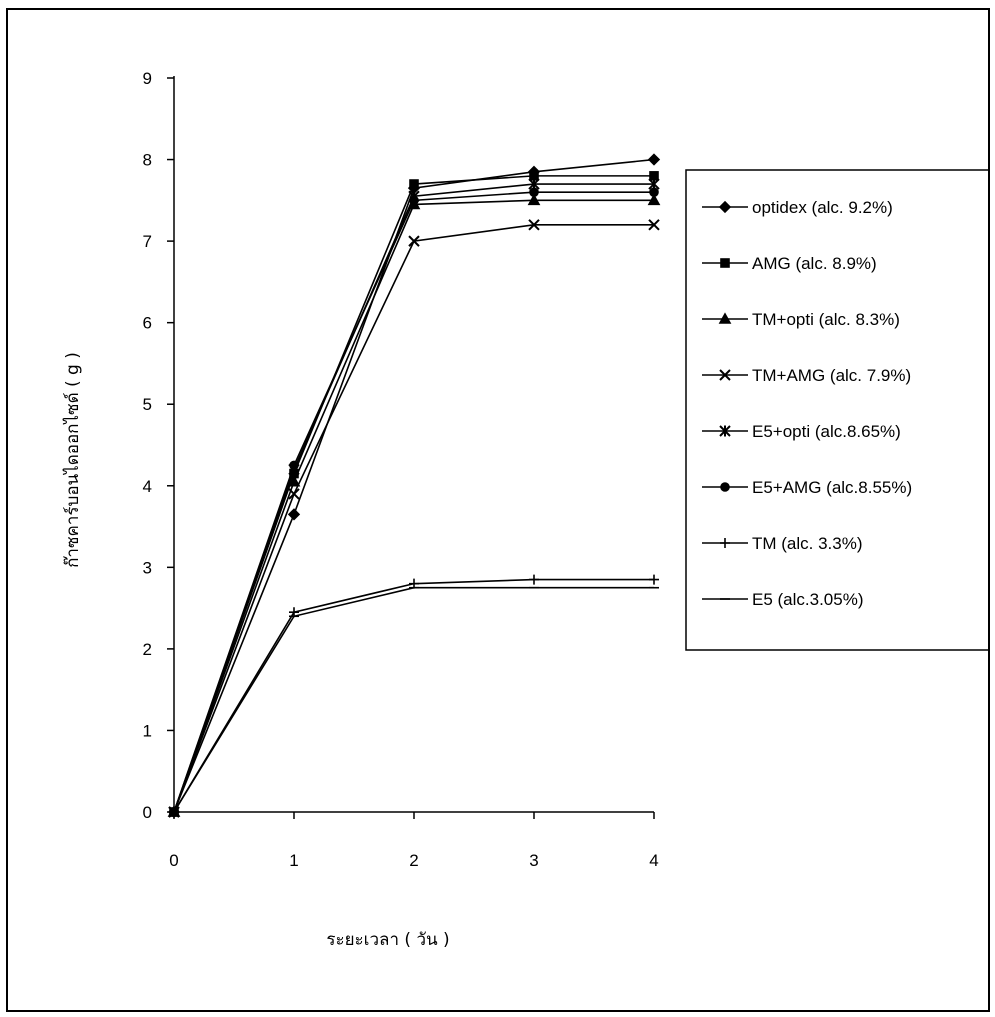 The width and height of the screenshot is (995, 1017). Describe the element at coordinates (173, 860) in the screenshot. I see `x-tick-label: 0` at that location.